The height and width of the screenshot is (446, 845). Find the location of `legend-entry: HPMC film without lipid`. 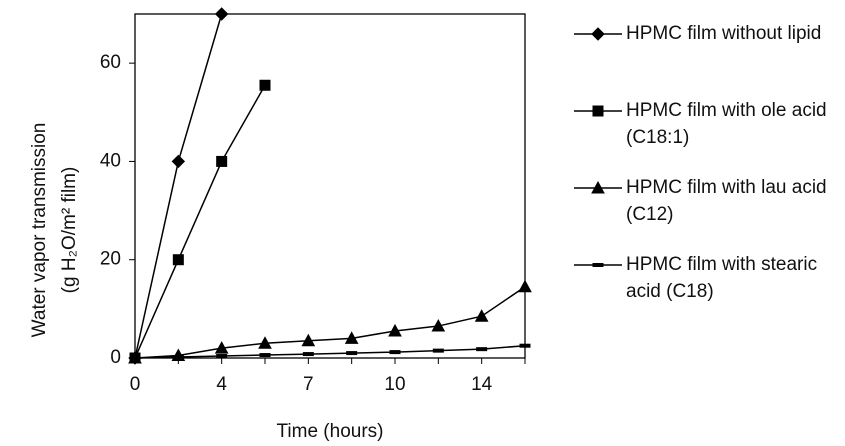

legend-entry: HPMC film without lipid is located at coordinates (707, 58).